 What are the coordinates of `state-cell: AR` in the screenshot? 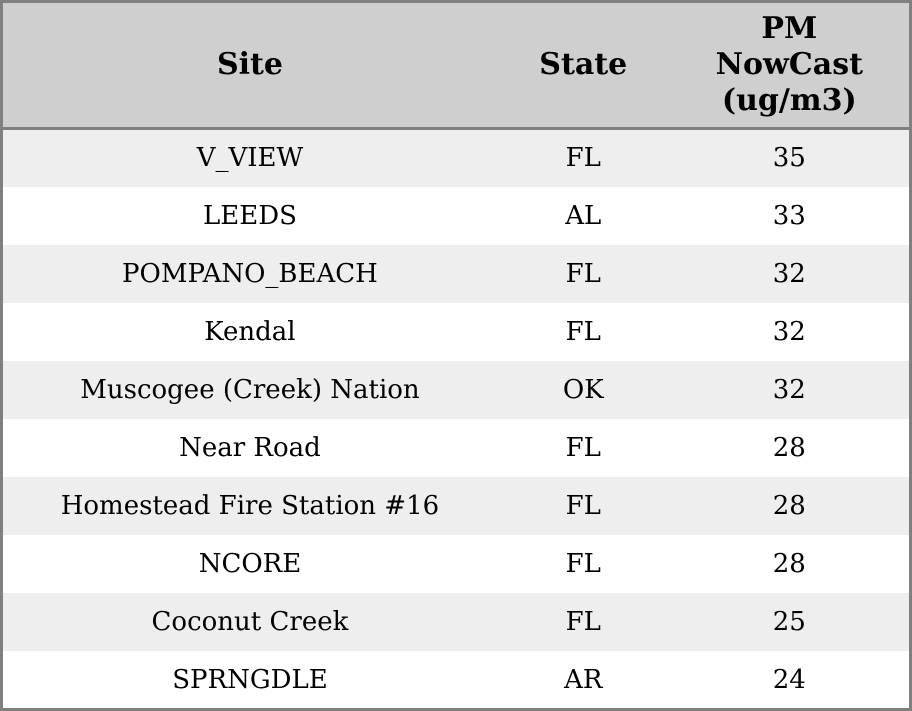 It's located at (583, 679).